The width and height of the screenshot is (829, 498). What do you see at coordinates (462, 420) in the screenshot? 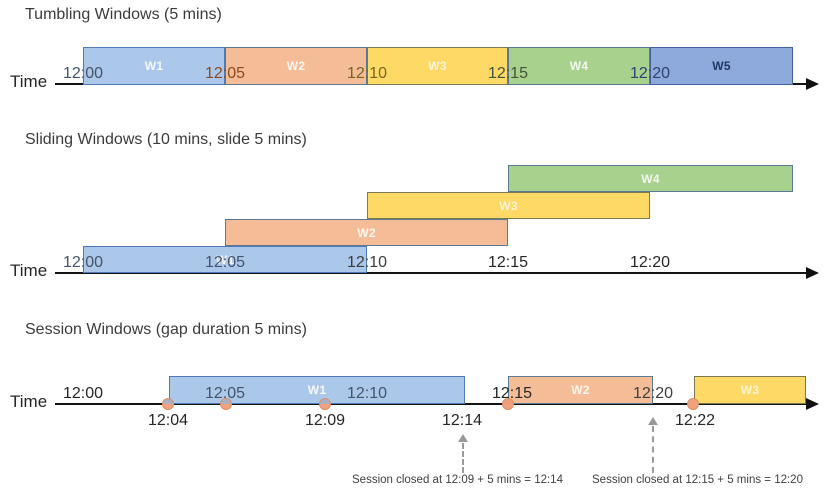
I see `event-time-label-12-14: 12:14` at bounding box center [462, 420].